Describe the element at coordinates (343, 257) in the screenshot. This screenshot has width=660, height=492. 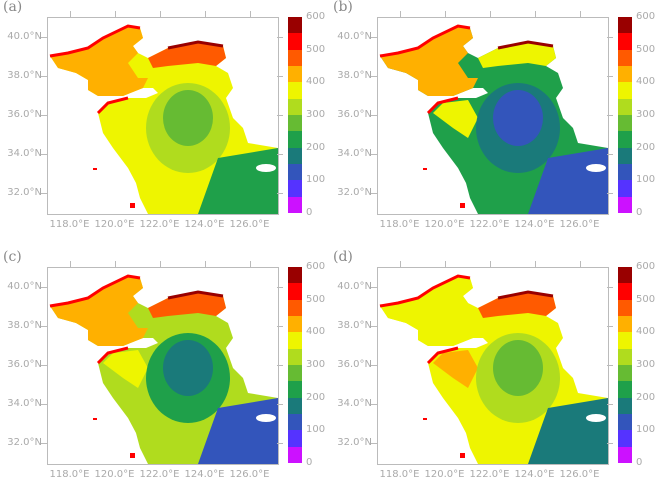
I see `panel-label: (d)` at that location.